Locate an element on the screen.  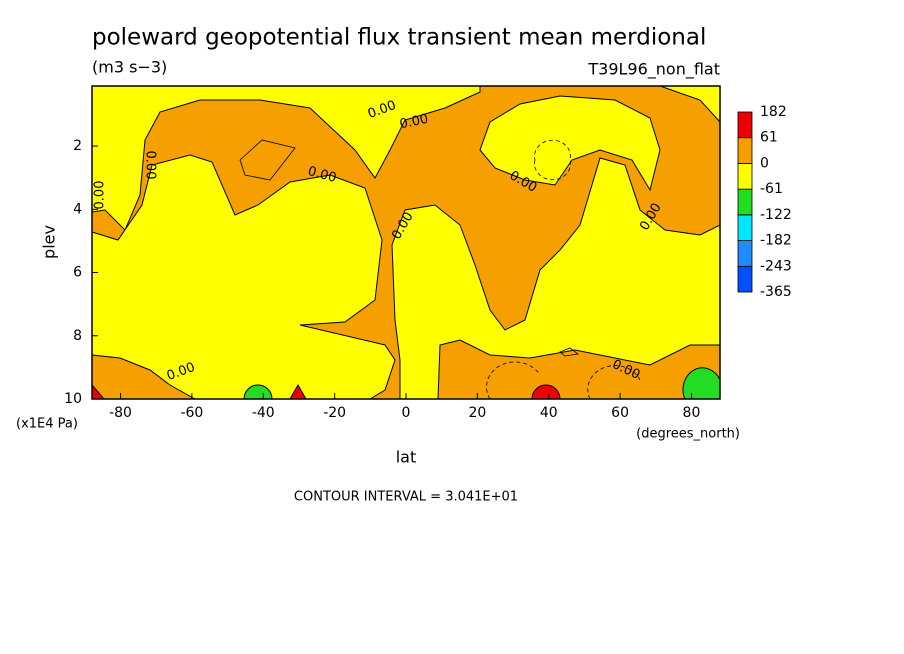
x-tick-label: 0 is located at coordinates (406, 413).